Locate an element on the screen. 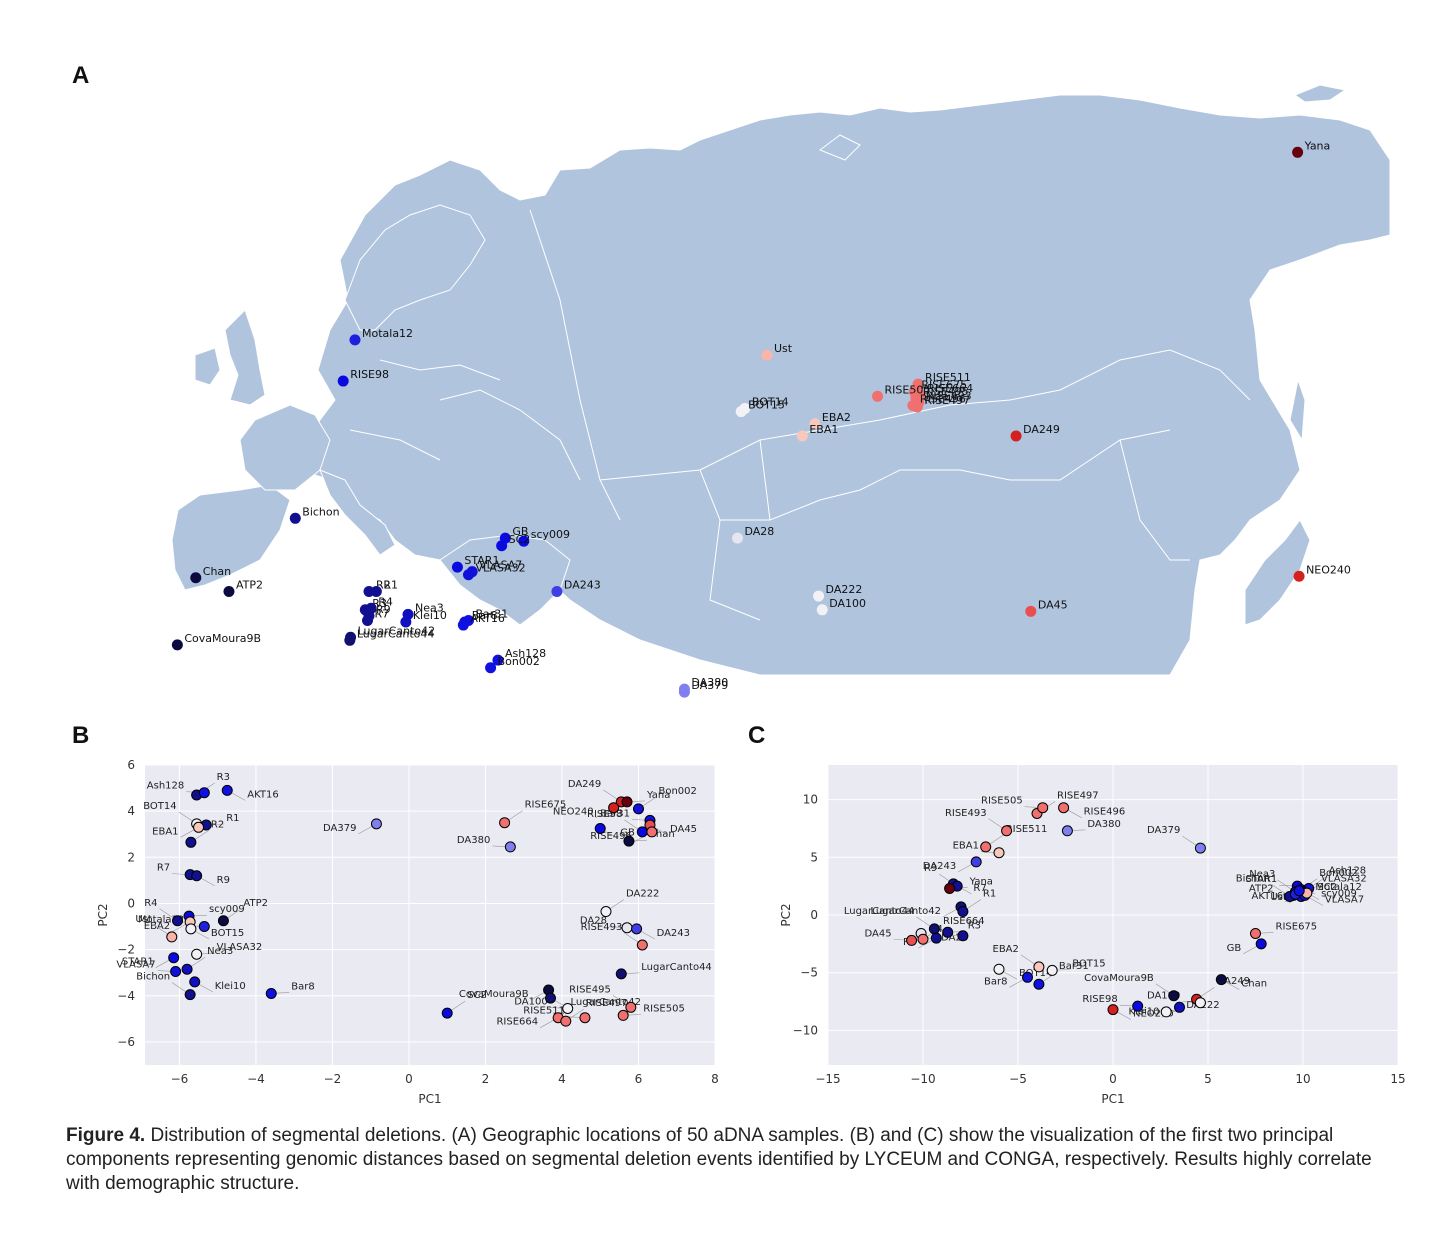  point-bot15 is located at coordinates (191, 929).